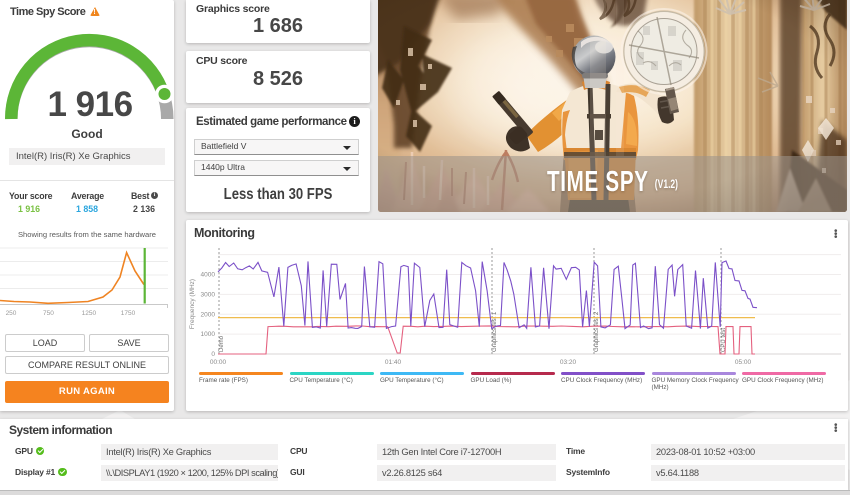  What do you see at coordinates (393, 362) in the screenshot?
I see `svg-text: 01:40` at bounding box center [393, 362].